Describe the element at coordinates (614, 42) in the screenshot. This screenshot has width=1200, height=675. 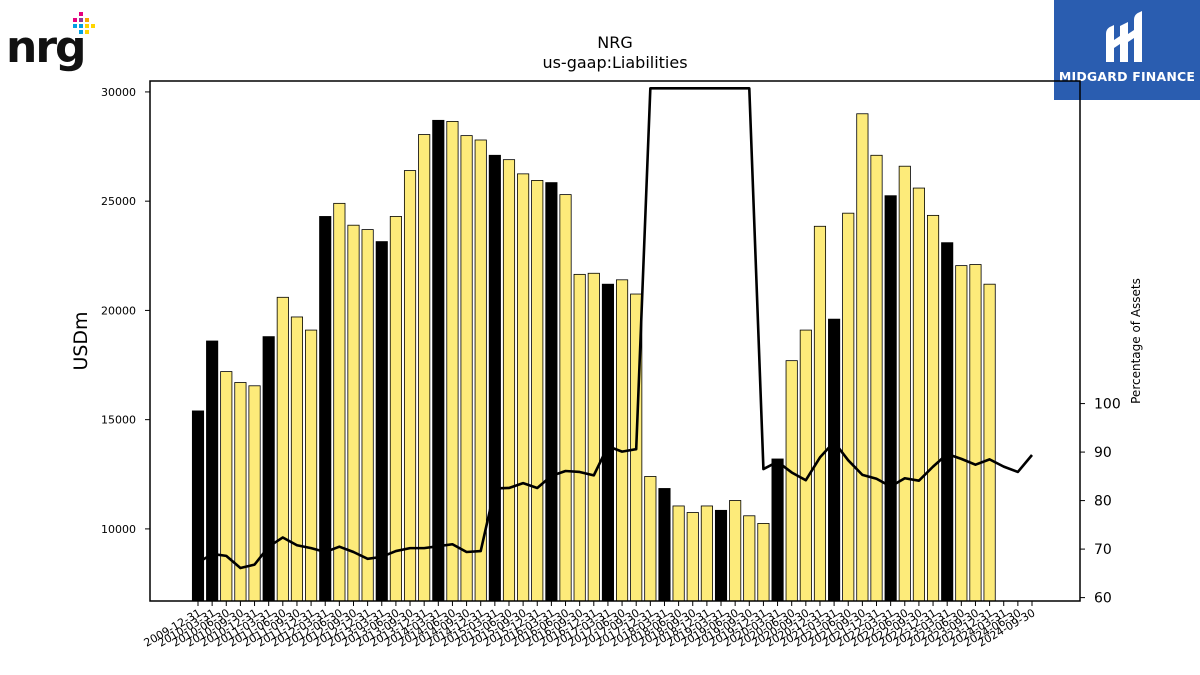
I see `chart-title: NRG` at that location.